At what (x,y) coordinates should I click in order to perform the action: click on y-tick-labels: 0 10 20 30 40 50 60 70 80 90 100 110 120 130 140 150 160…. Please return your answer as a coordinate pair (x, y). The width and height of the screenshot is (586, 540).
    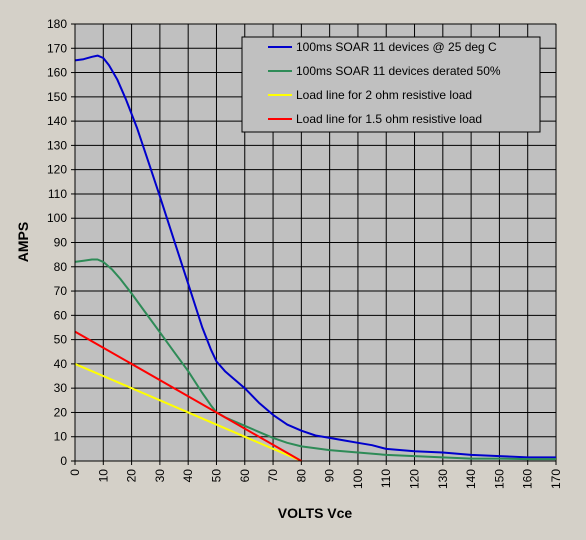
    Looking at the image, I should click on (61, 242).